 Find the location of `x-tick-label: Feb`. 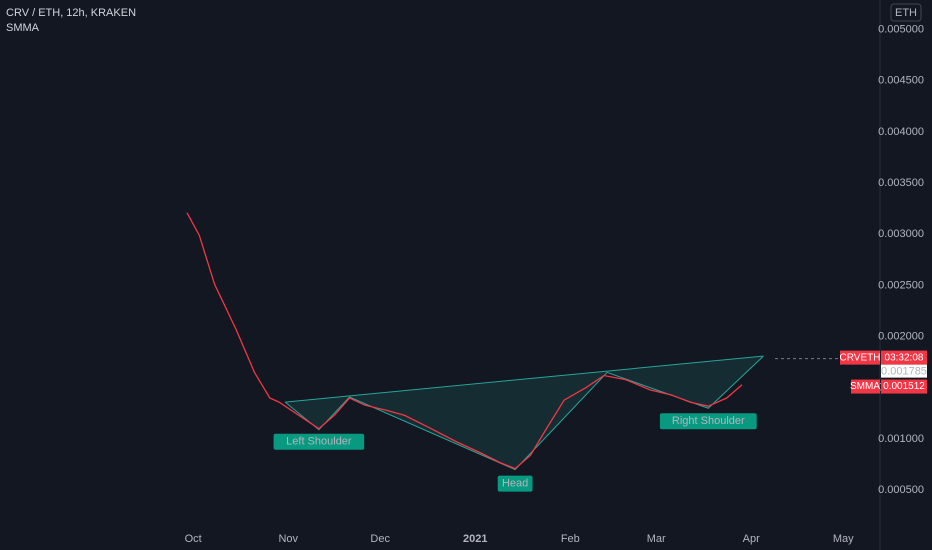

x-tick-label: Feb is located at coordinates (570, 539).